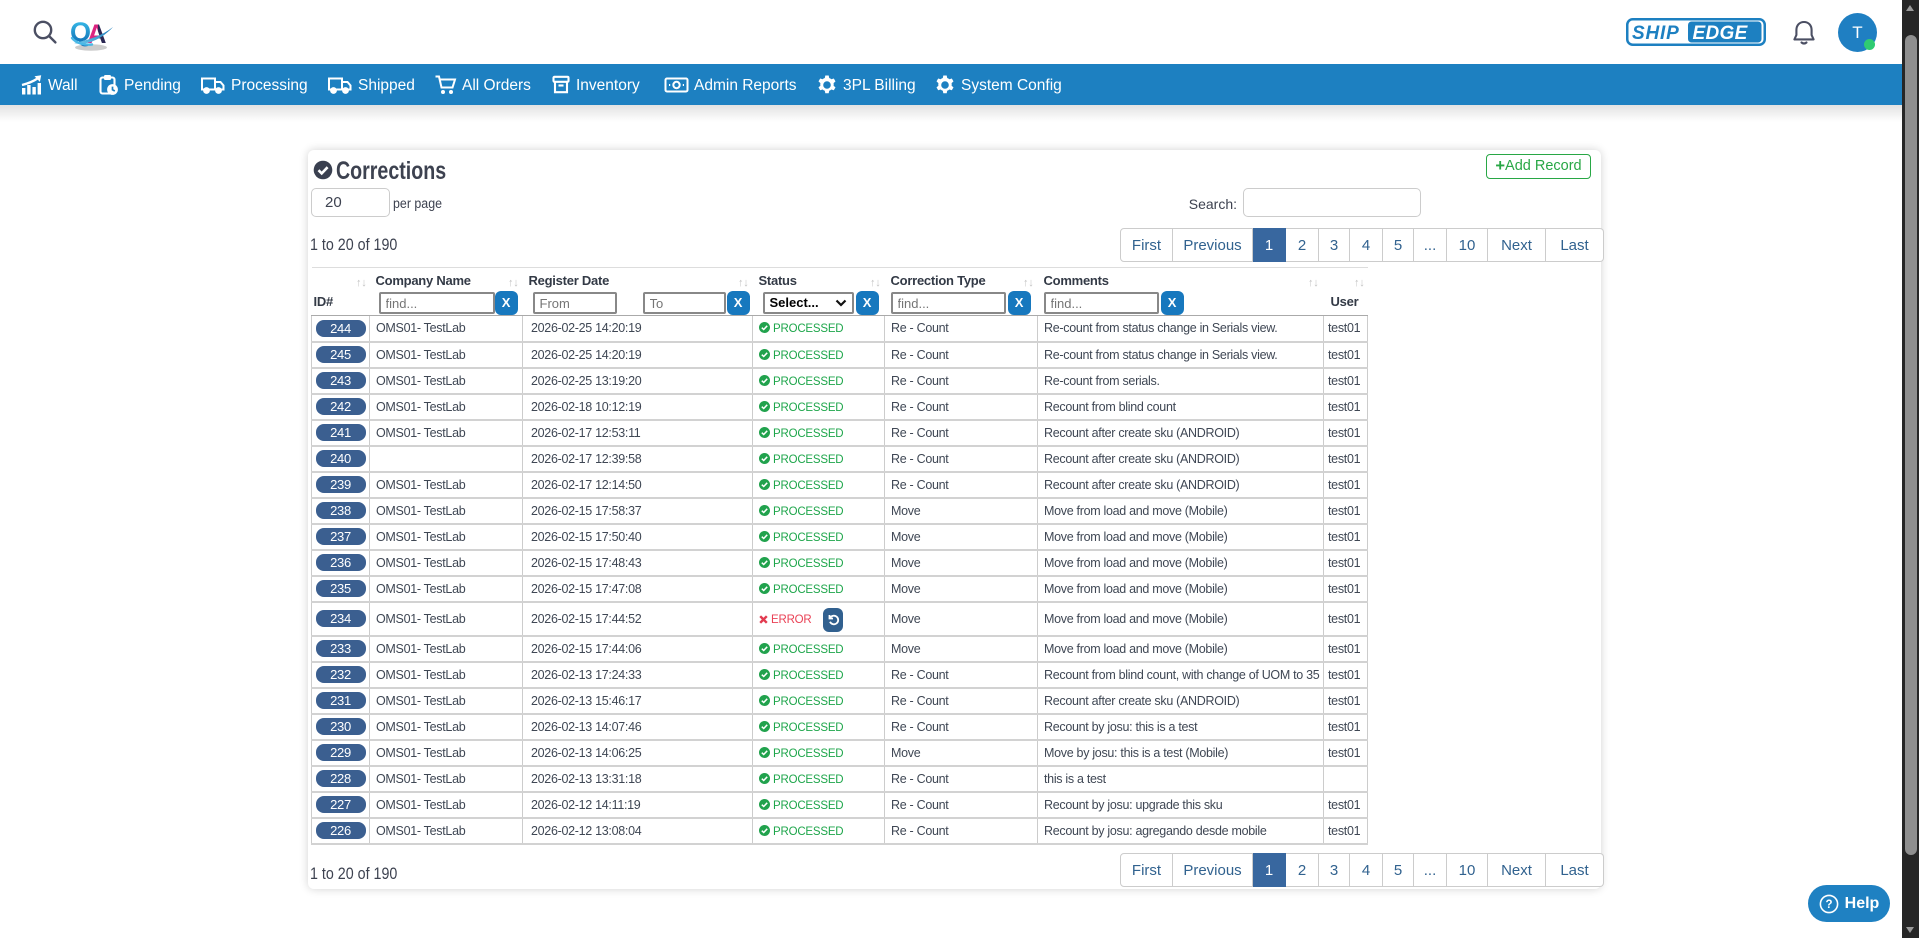 Image resolution: width=1919 pixels, height=938 pixels. What do you see at coordinates (1656, 33) in the screenshot?
I see `svg-text: SHIP` at bounding box center [1656, 33].